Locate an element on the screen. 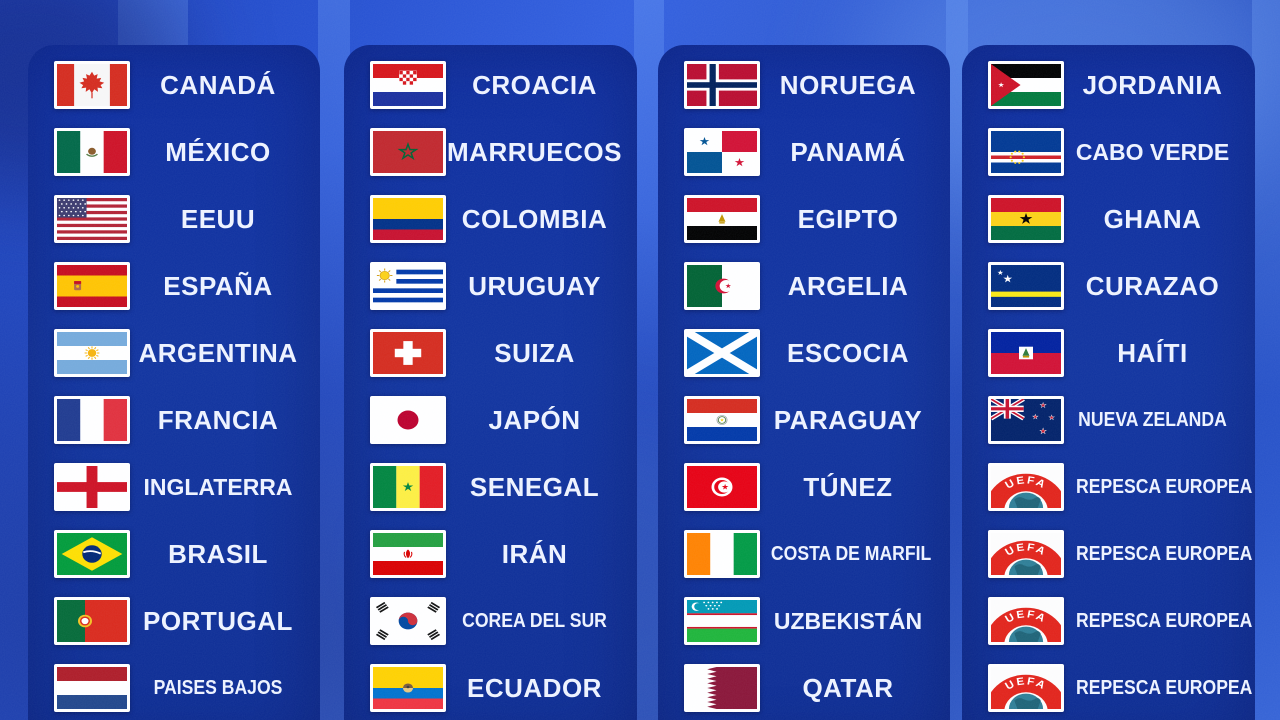 This screenshot has width=1280, height=720. morocco-flag-icon is located at coordinates (408, 152).